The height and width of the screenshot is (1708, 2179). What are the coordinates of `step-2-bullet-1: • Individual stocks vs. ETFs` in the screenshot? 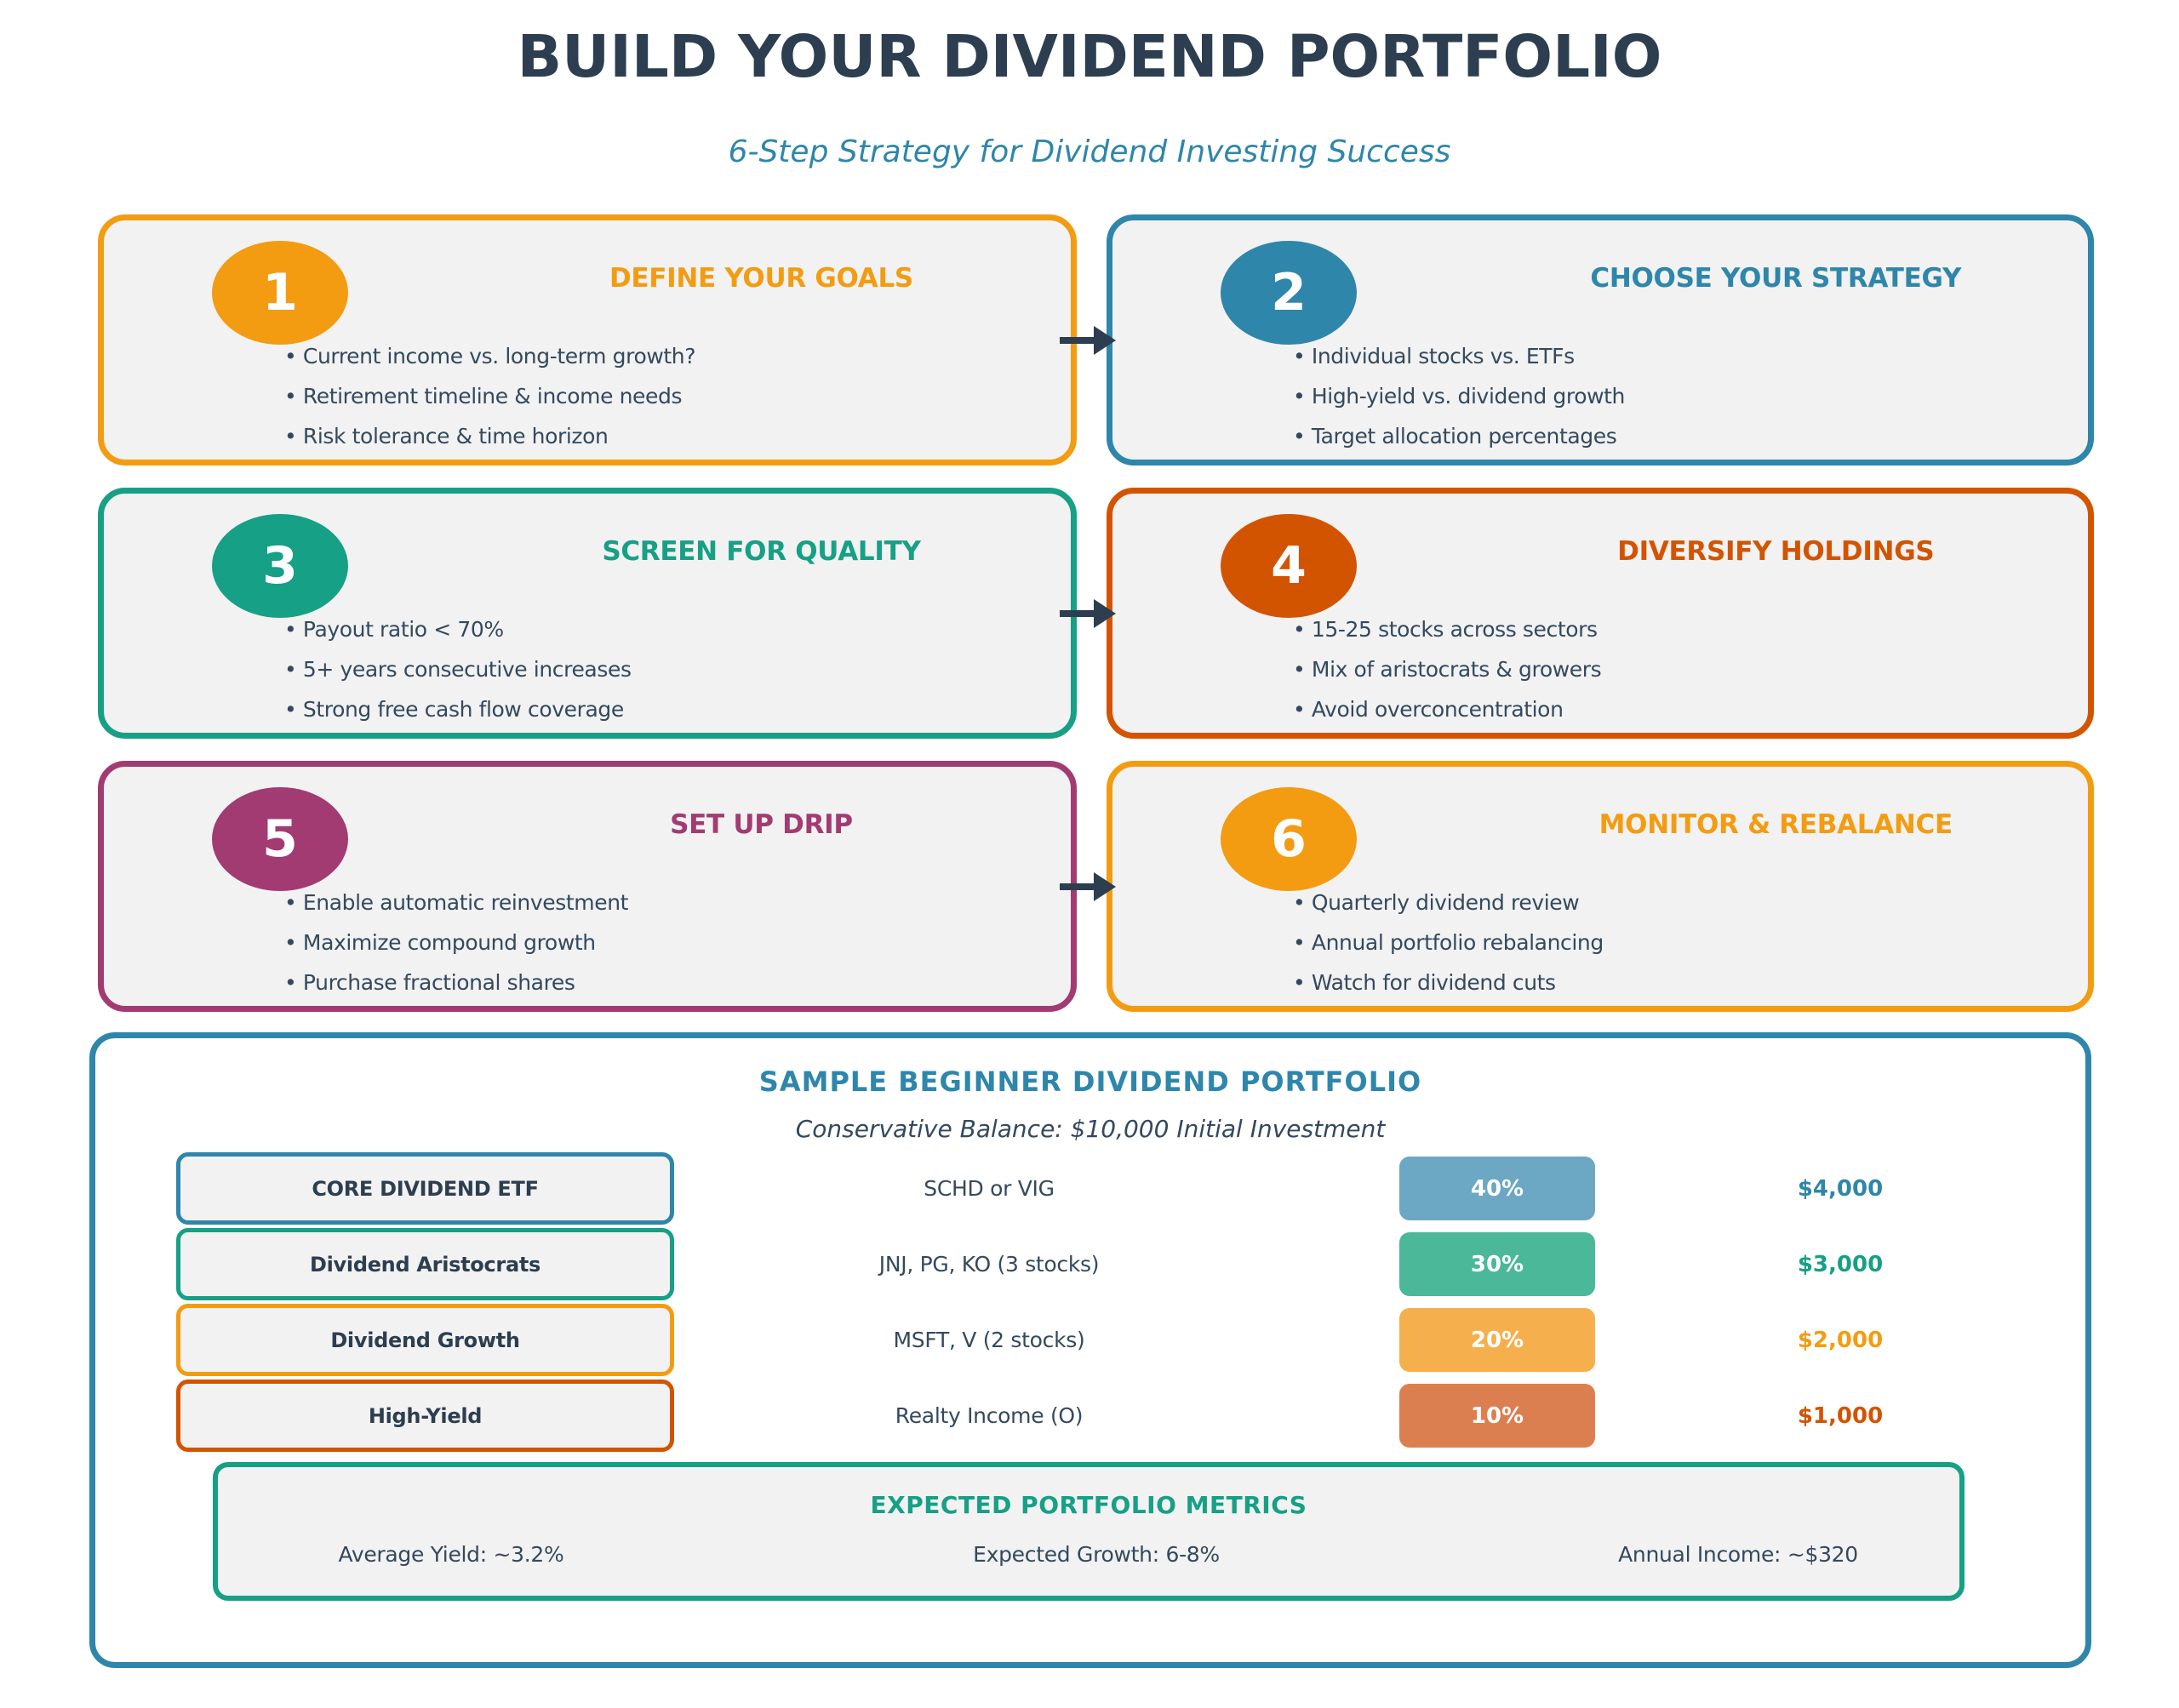 It's located at (1434, 356).